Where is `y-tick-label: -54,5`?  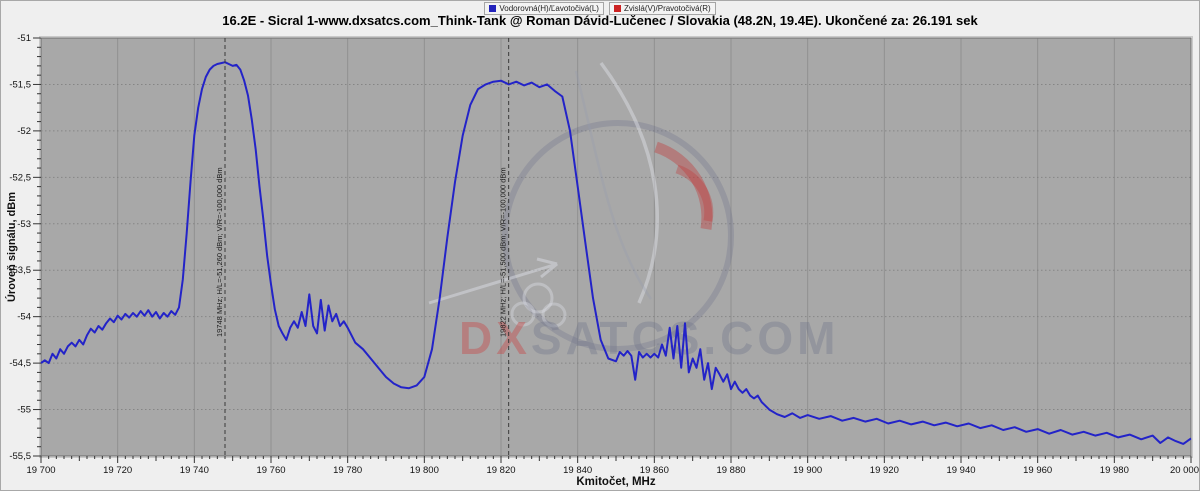
y-tick-label: -54,5 is located at coordinates (20, 363).